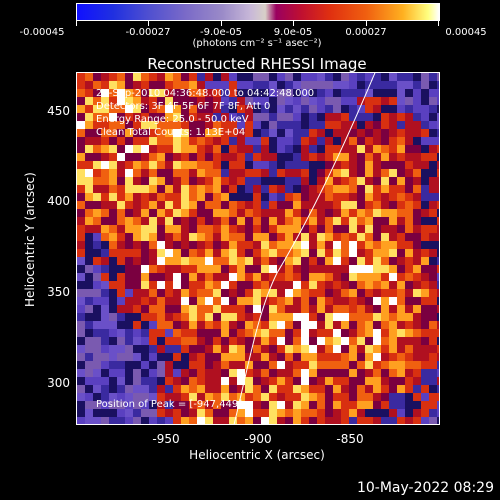 The image size is (500, 500). I want to click on y-tick-label: 400, so click(58, 201).